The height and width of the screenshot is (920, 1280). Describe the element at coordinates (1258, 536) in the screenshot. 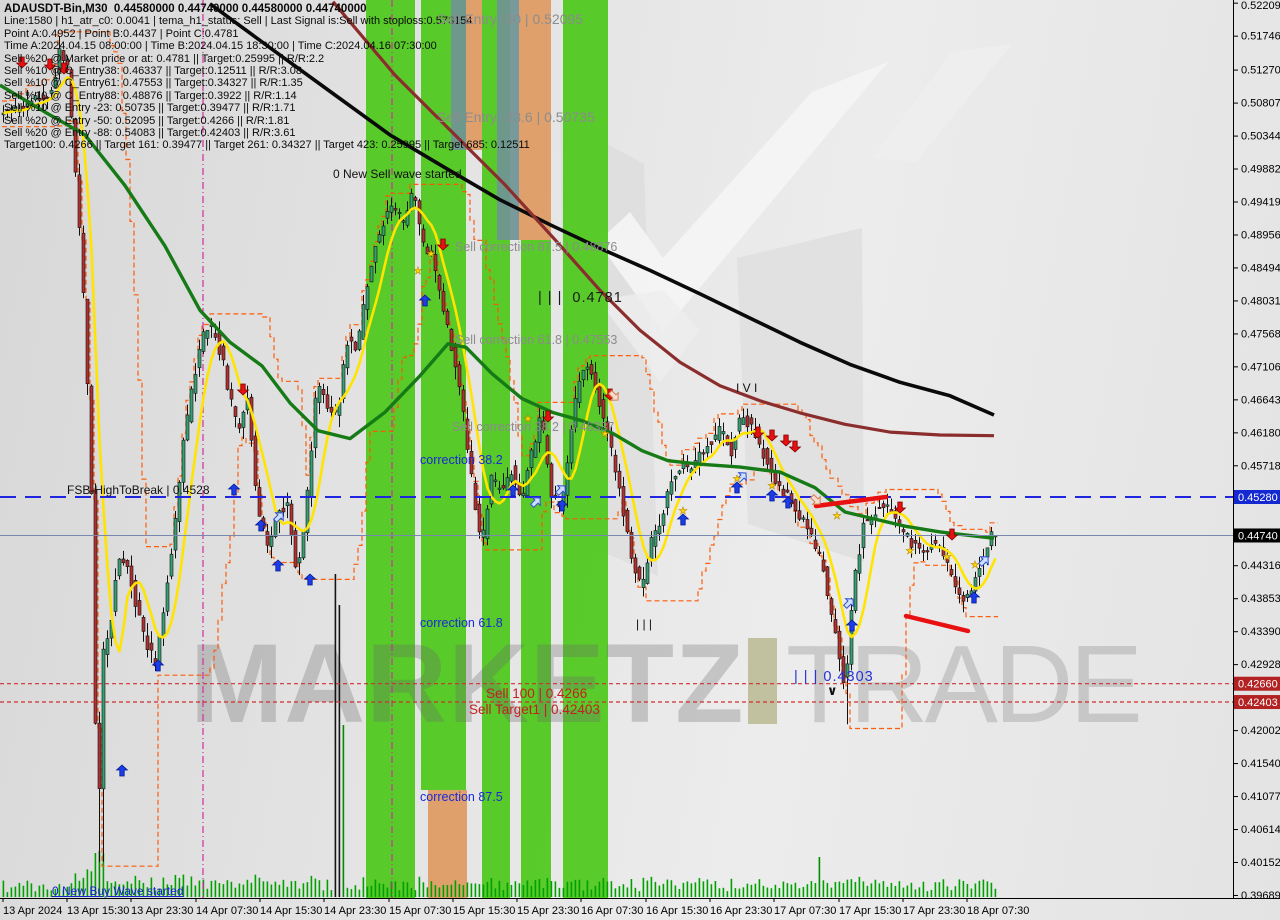

I see `svg-text: 0.44740` at that location.